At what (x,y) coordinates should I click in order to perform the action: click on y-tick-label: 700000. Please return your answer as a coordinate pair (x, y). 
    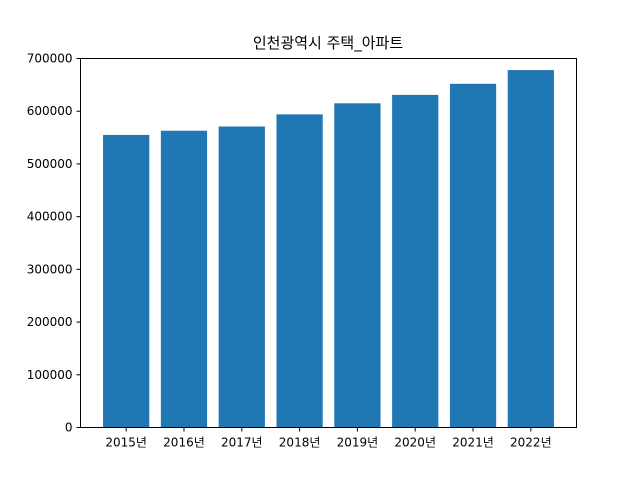
    Looking at the image, I should click on (50, 59).